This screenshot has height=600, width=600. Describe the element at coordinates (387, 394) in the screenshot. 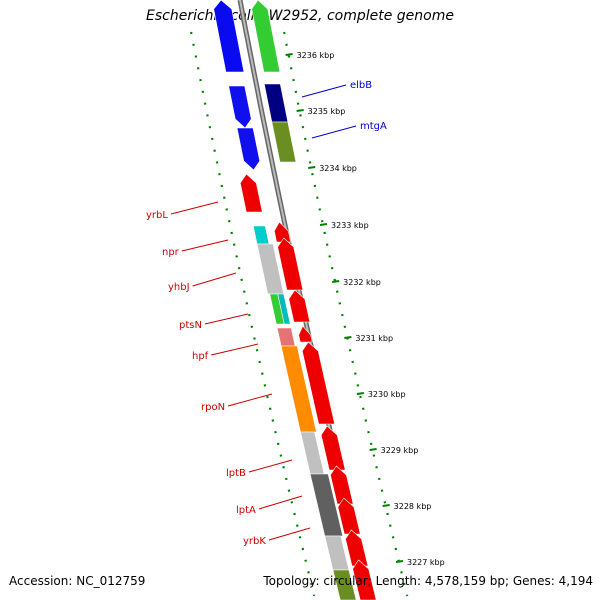

I see `scale-tick-label: 3230 kbp` at that location.